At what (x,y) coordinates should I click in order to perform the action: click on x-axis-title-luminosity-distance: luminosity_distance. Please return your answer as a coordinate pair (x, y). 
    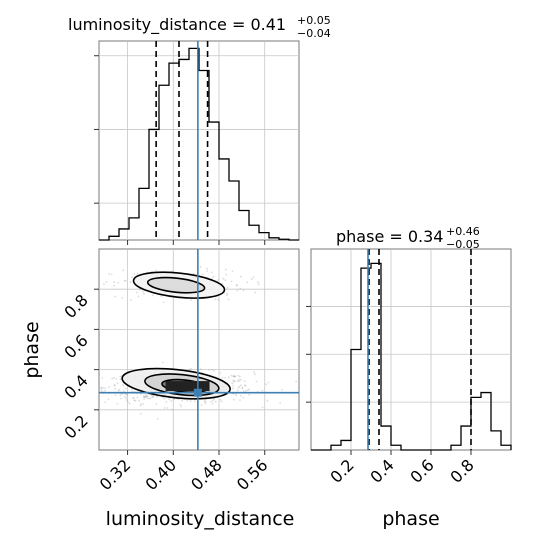
    Looking at the image, I should click on (200, 519).